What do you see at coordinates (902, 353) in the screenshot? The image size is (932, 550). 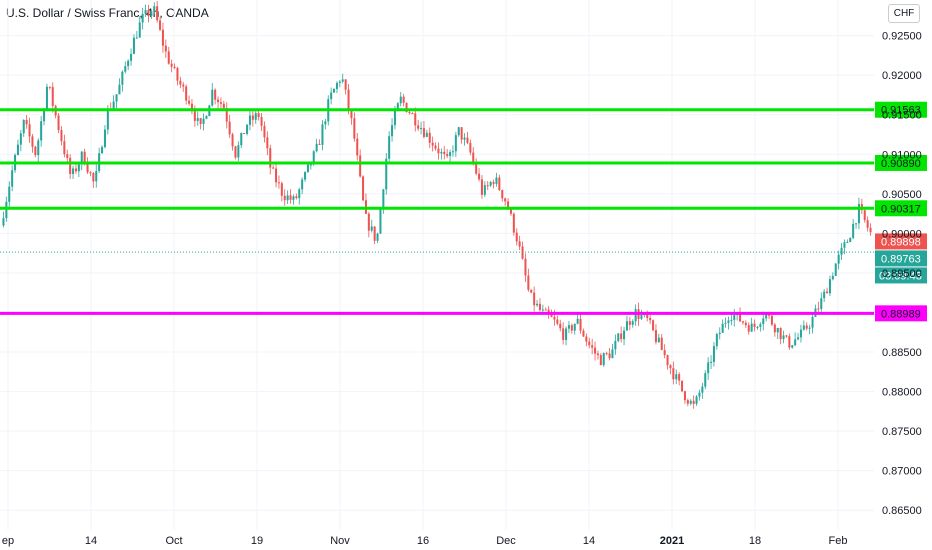 I see `y-tick-label: 0.88500` at bounding box center [902, 353].